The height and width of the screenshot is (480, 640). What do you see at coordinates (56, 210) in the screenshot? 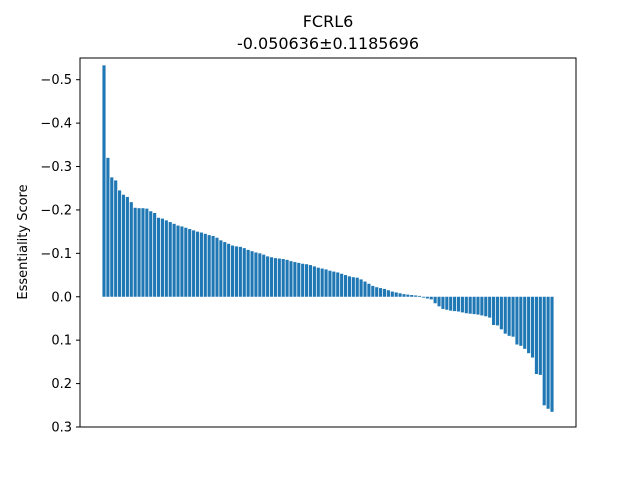
I see `y-tick-label: −0.2` at bounding box center [56, 210].